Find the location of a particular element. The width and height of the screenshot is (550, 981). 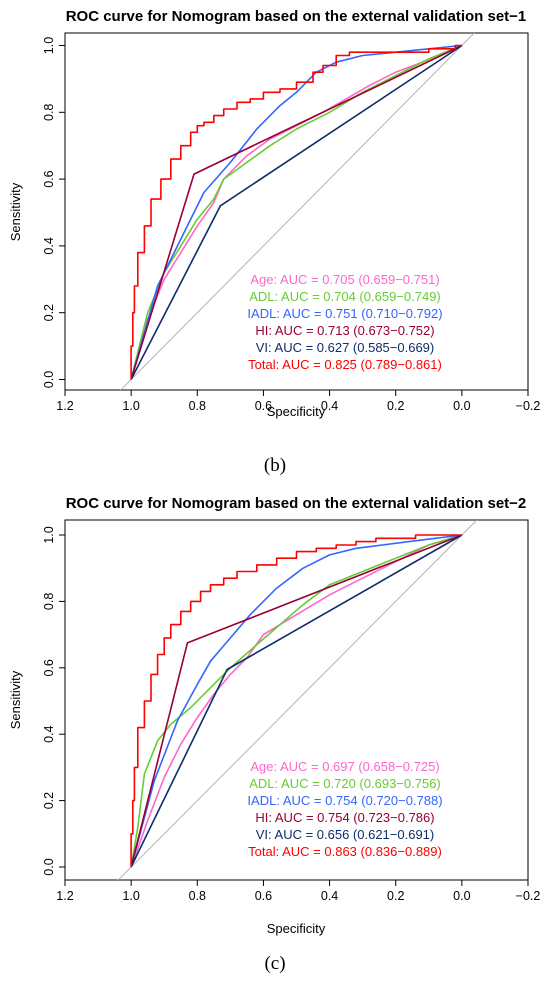

panel-label: (c) is located at coordinates (274, 963).